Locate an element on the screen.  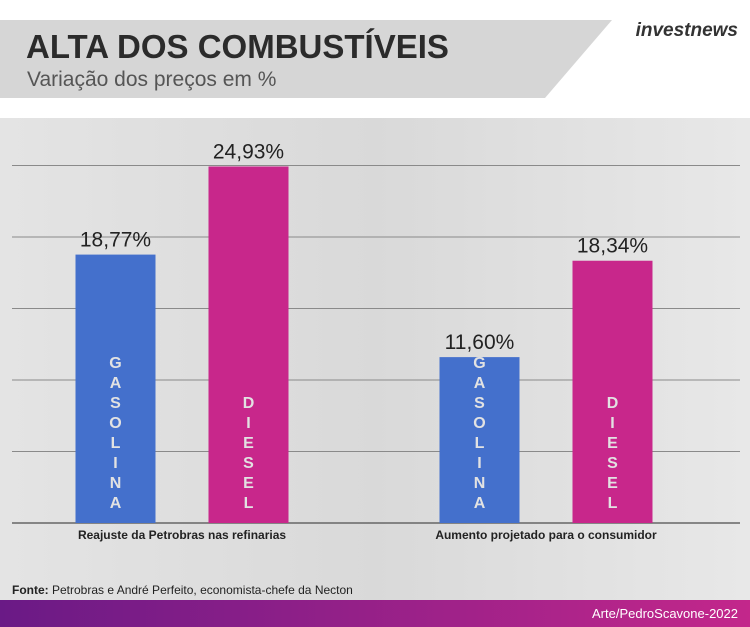
value-label: 18,77% is located at coordinates (115, 240).